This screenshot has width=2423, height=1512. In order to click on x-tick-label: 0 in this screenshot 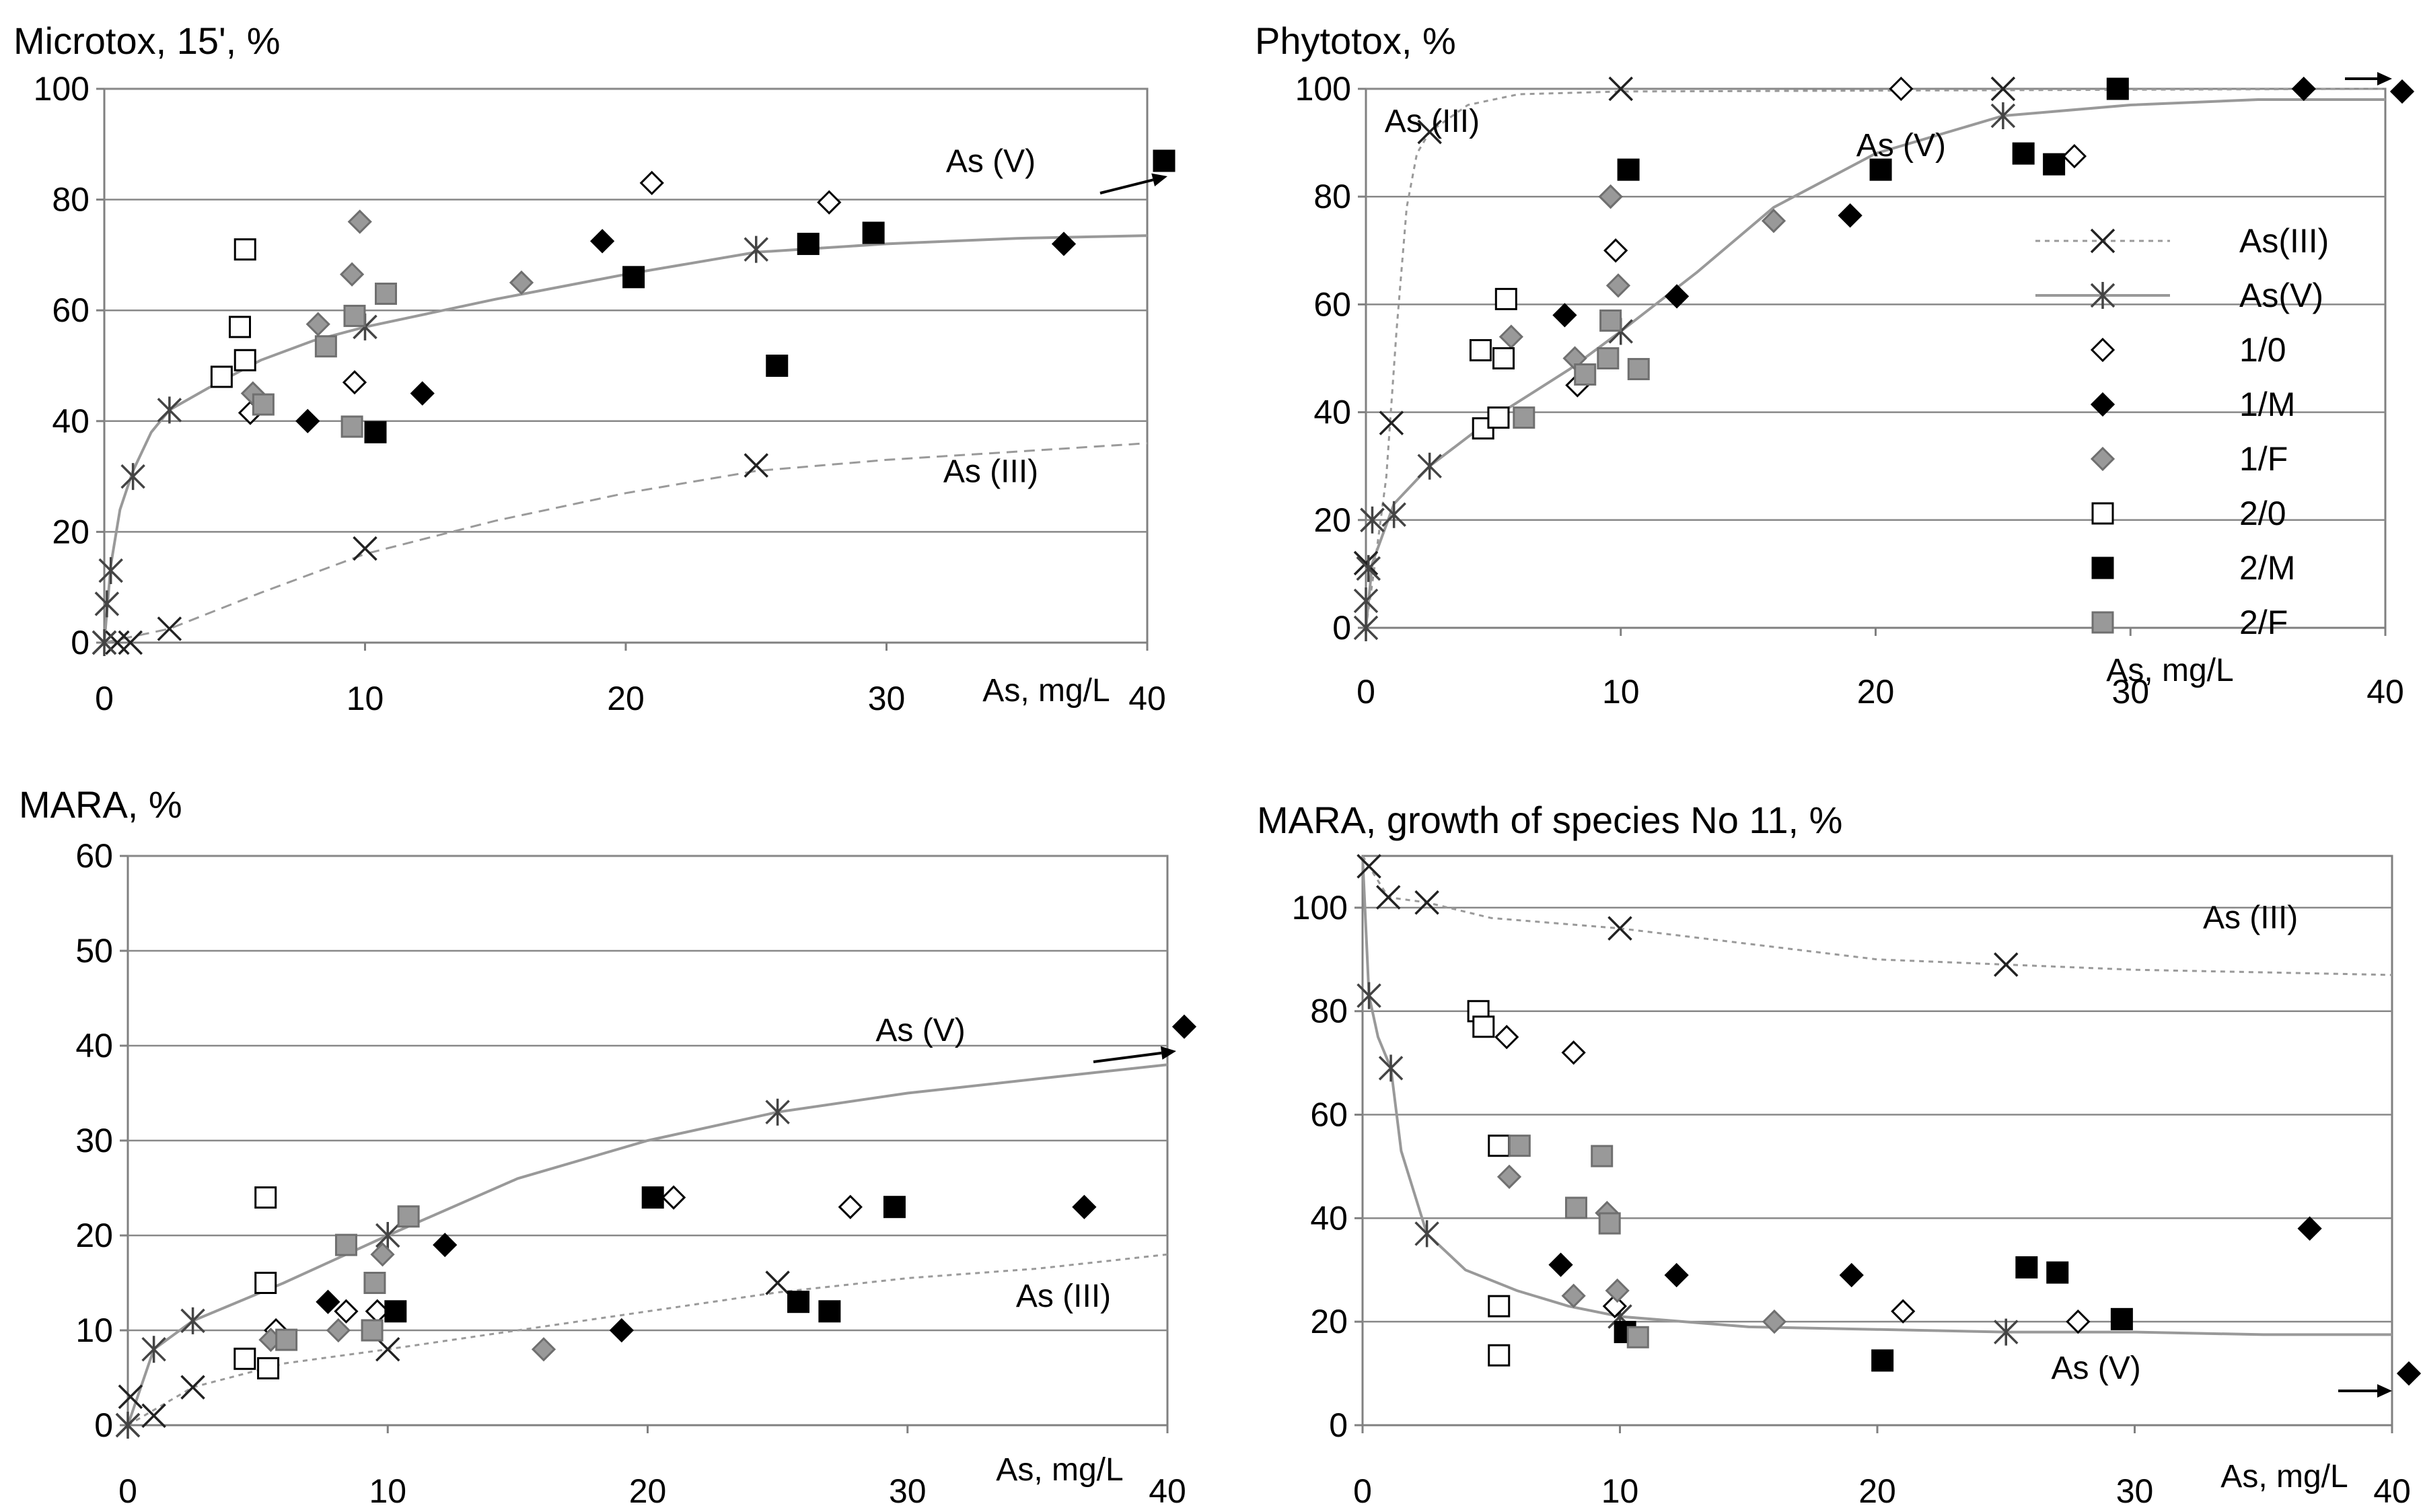, I will do `click(127, 1491)`.